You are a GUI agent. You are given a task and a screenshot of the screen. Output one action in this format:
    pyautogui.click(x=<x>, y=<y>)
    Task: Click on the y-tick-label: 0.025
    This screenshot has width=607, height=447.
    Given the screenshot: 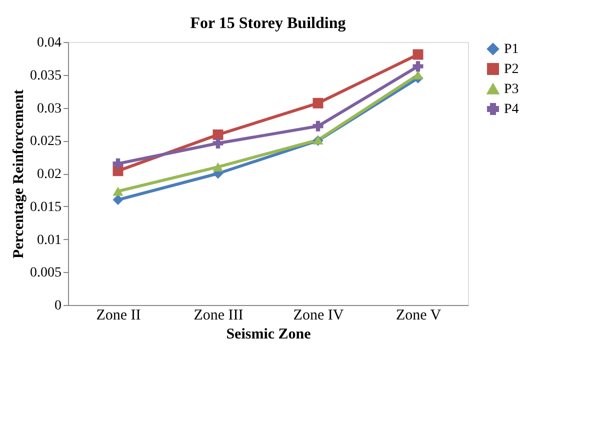 What is the action you would take?
    pyautogui.click(x=46, y=142)
    